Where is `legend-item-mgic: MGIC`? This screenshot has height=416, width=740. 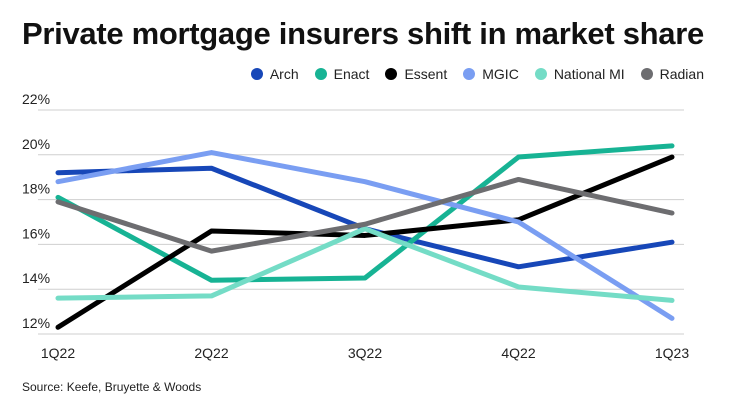 legend-item-mgic: MGIC is located at coordinates (491, 74).